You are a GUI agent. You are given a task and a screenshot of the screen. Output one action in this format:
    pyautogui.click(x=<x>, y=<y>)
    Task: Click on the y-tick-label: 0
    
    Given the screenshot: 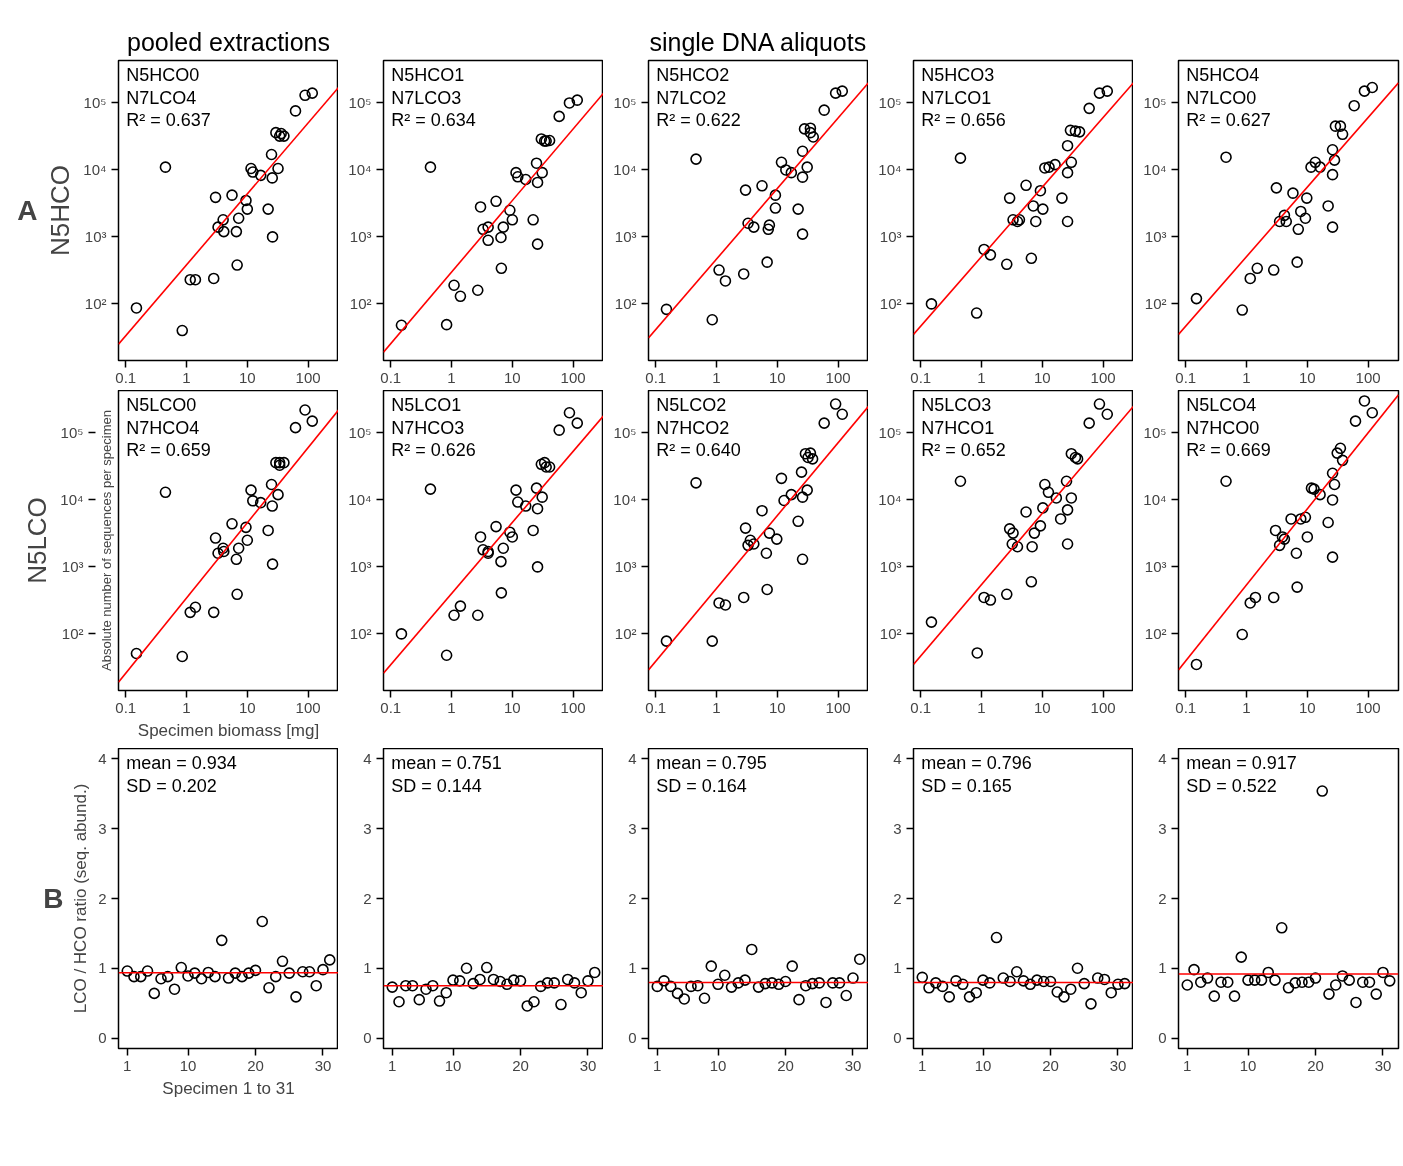 What is the action you would take?
    pyautogui.click(x=1162, y=1038)
    